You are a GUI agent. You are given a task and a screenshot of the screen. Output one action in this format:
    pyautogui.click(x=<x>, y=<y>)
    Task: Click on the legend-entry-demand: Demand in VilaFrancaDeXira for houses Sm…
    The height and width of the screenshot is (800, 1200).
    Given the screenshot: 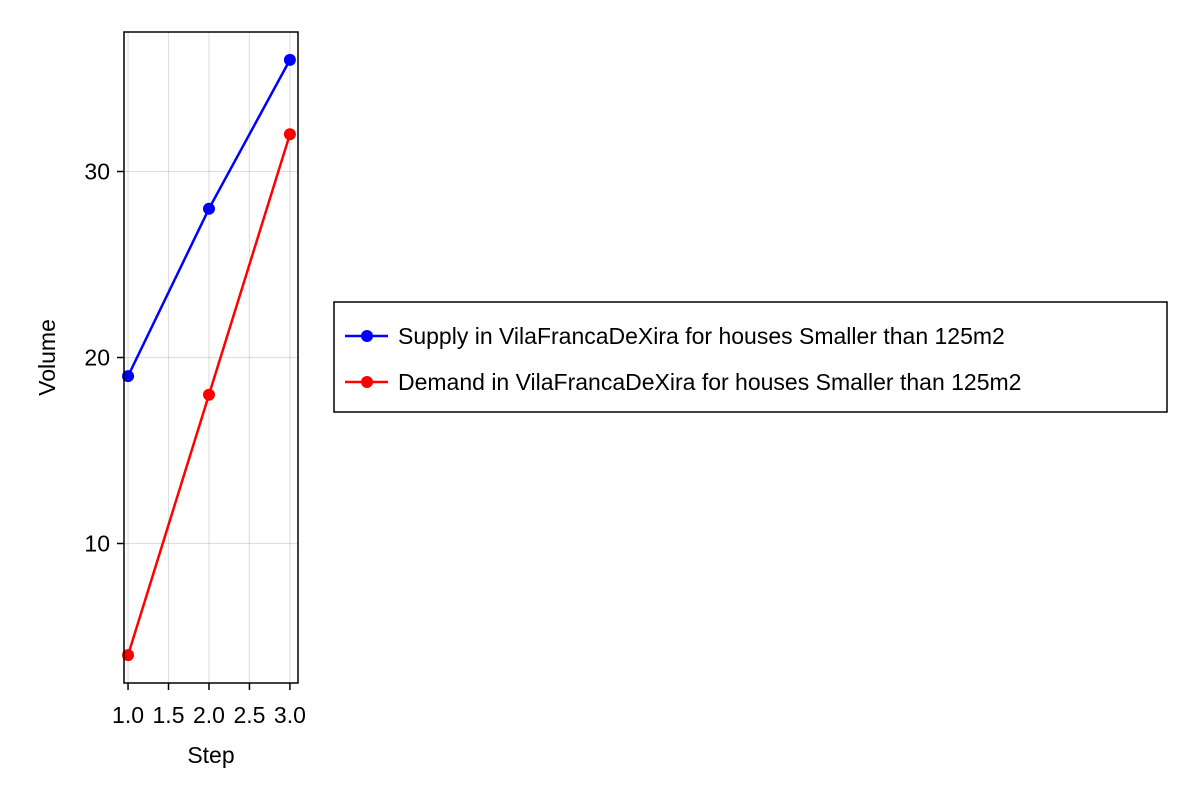 What is the action you would take?
    pyautogui.click(x=683, y=382)
    